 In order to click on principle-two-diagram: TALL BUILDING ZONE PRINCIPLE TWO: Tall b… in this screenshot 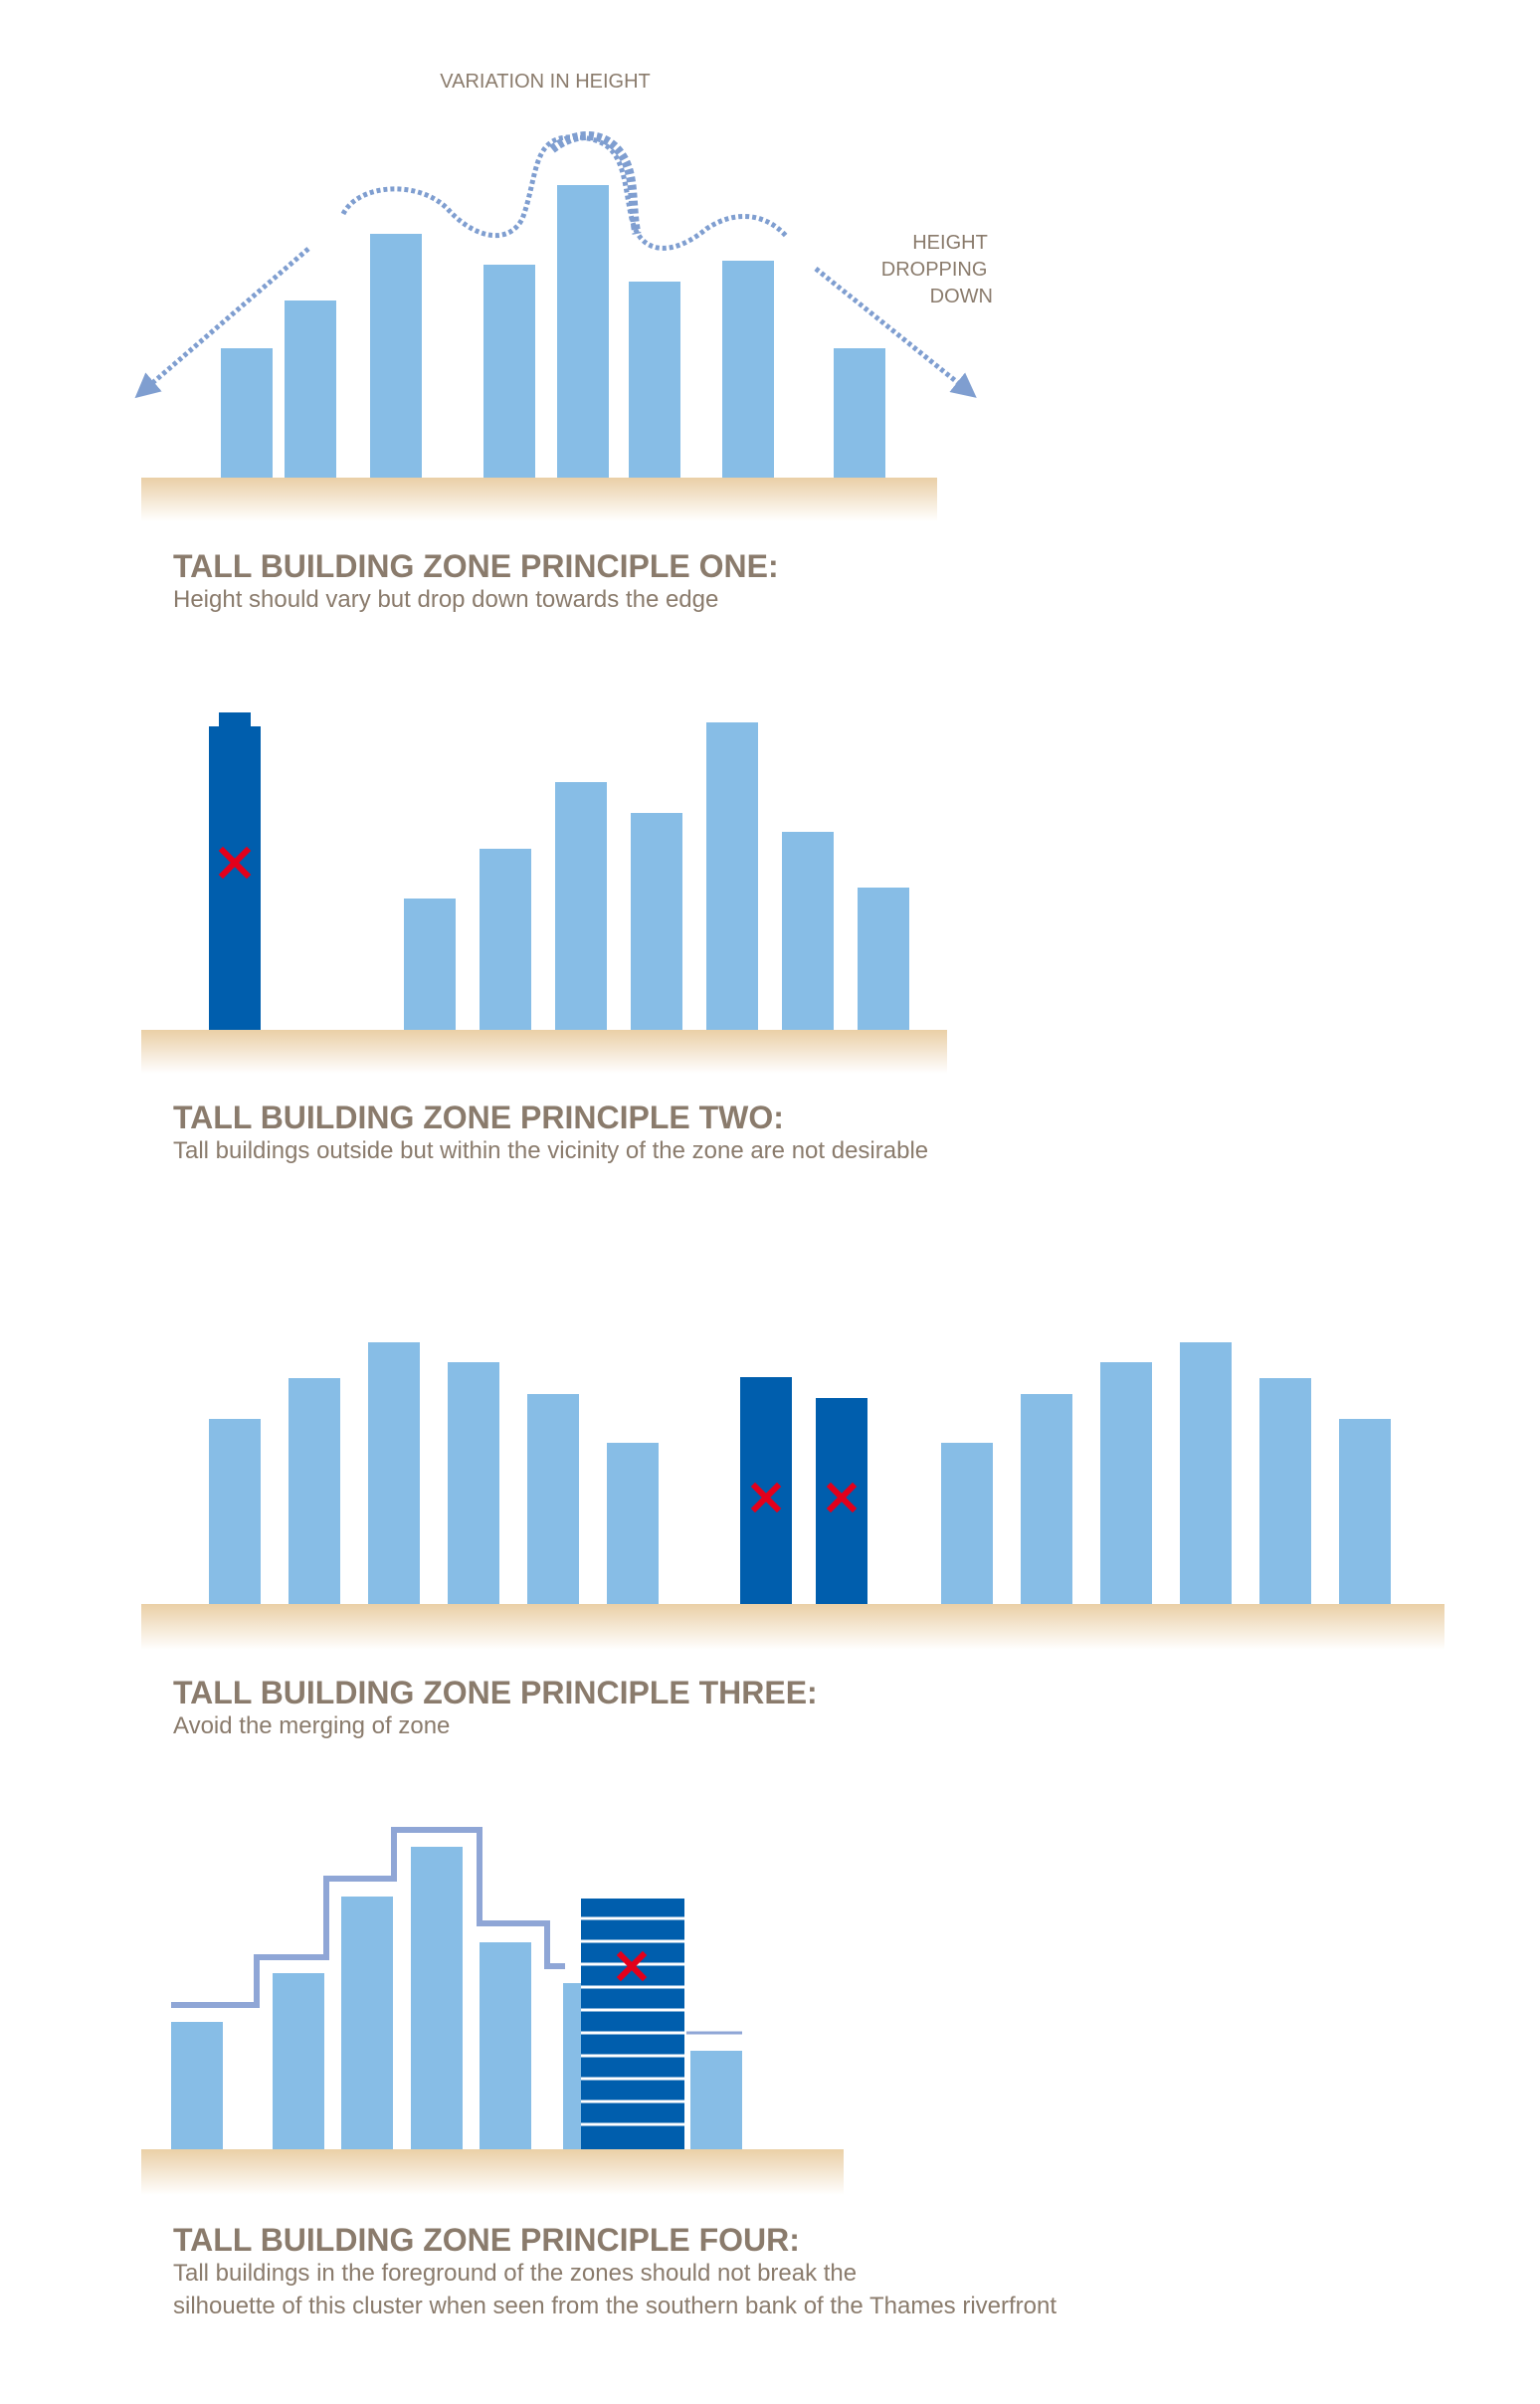, I will do `click(544, 938)`.